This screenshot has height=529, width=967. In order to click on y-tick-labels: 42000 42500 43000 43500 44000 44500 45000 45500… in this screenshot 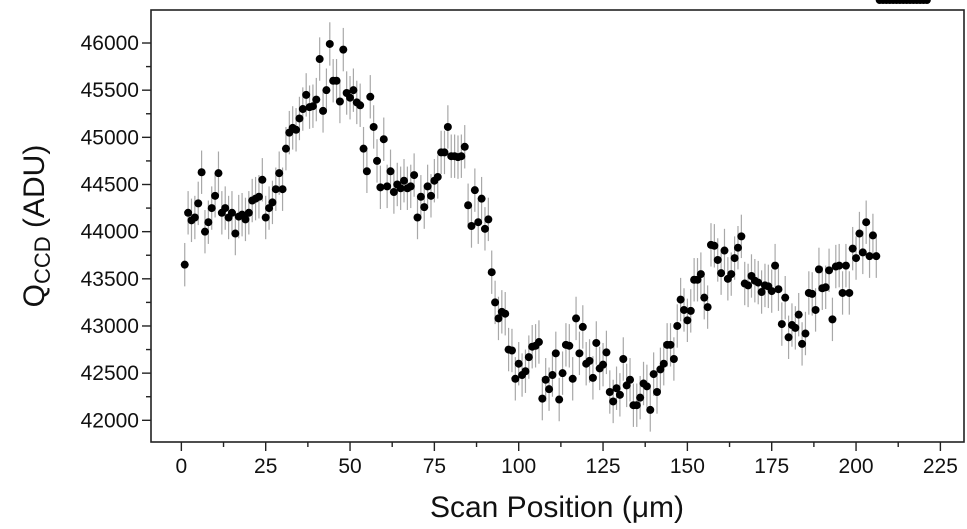, I will do `click(110, 232)`.